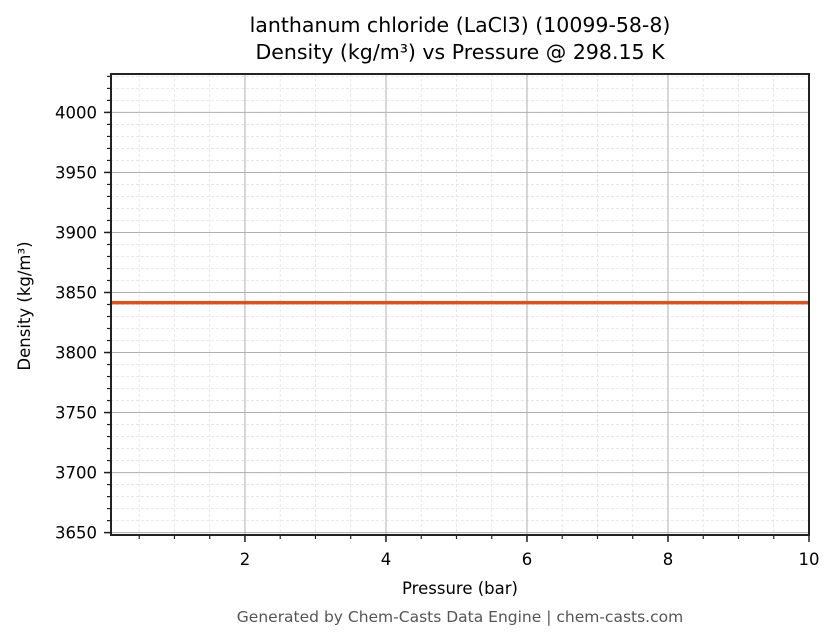  What do you see at coordinates (809, 559) in the screenshot?
I see `x-tick-label: 10` at bounding box center [809, 559].